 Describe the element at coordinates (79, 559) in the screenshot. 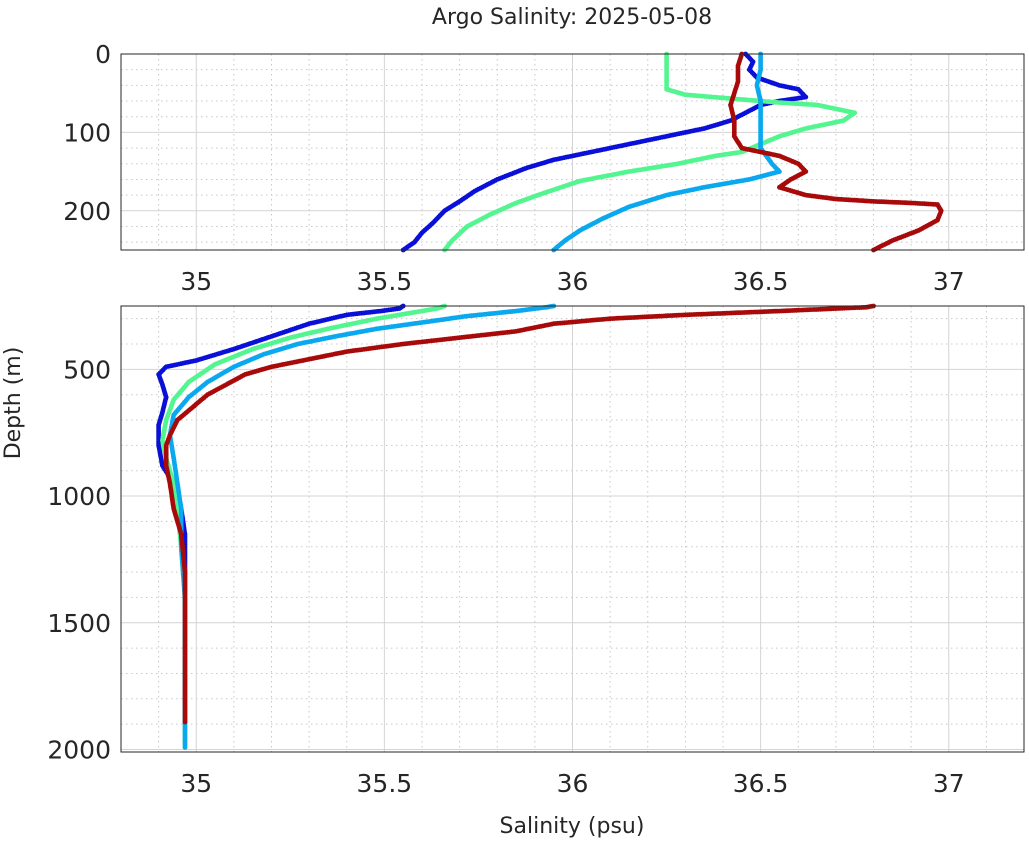

I see `lower-y-tick-labels: 500 1000 1500 2000` at that location.